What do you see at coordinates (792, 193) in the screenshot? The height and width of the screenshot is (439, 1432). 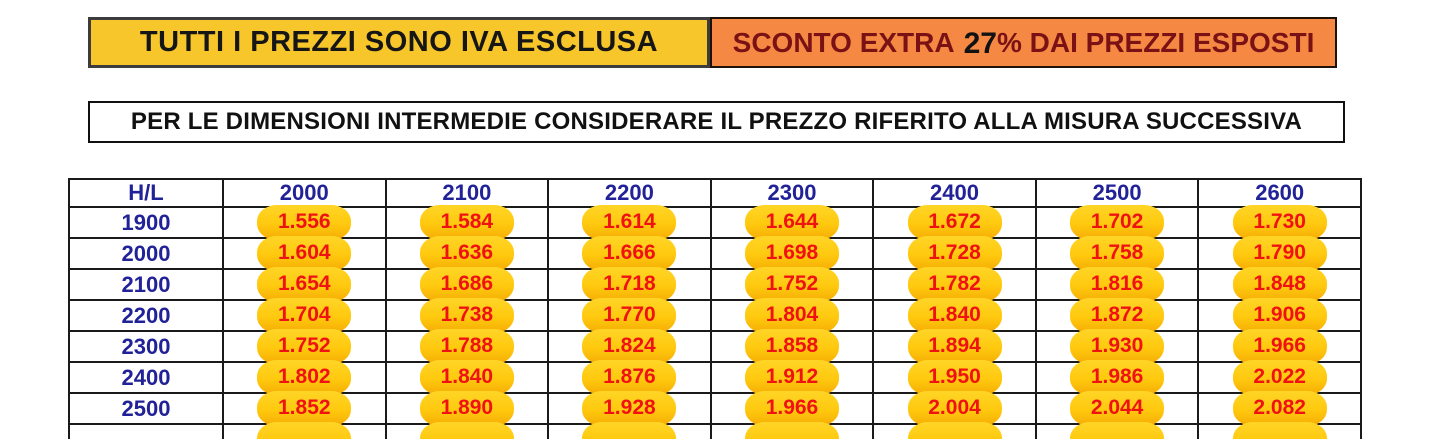 I see `column-header: 2300` at bounding box center [792, 193].